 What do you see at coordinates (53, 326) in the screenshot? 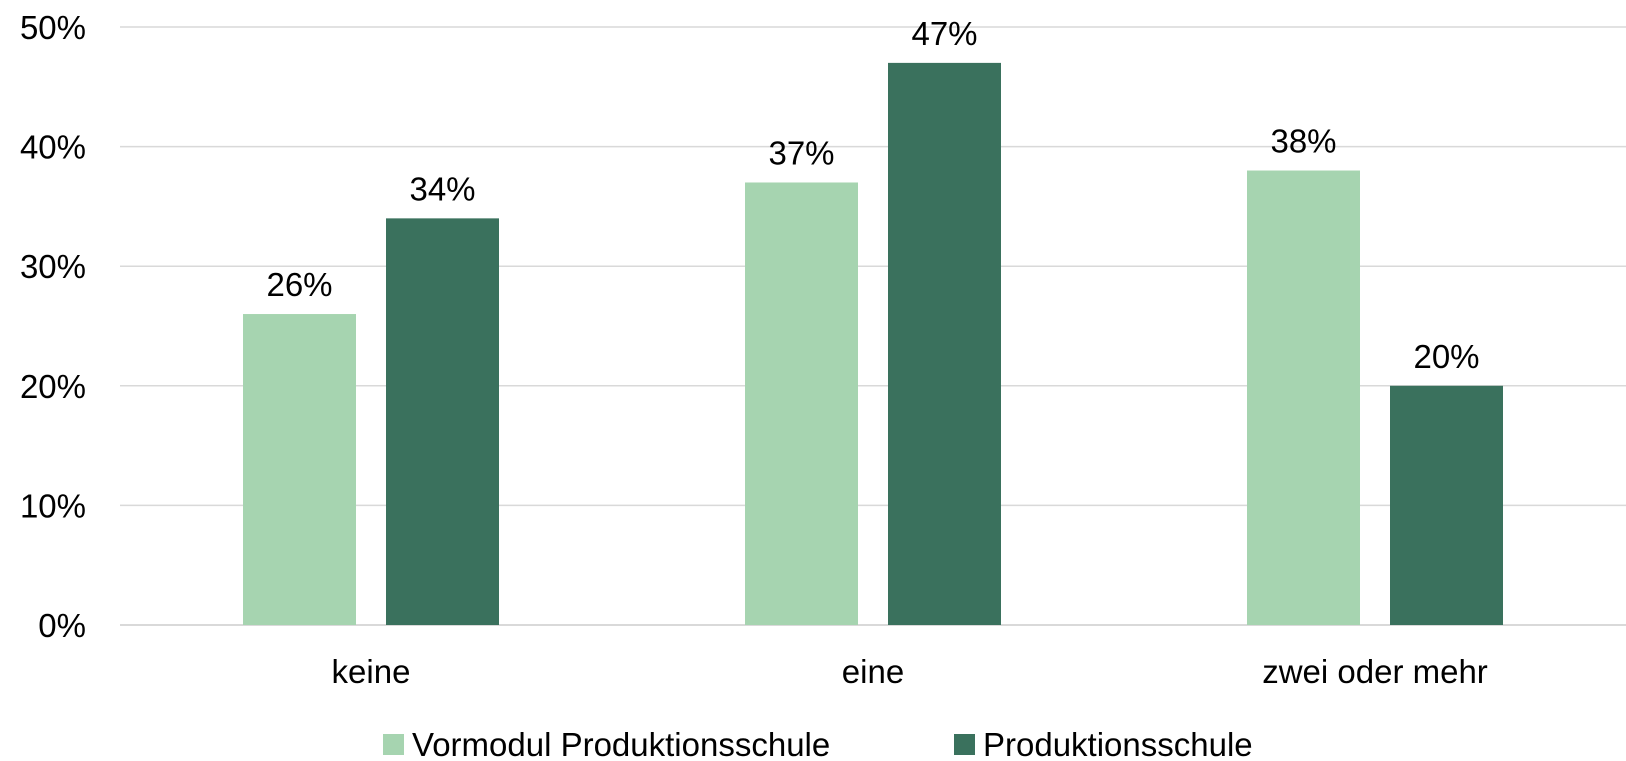
I see `y-axis-tick-labels: 0% 10% 20% 30% 40% 50%` at bounding box center [53, 326].